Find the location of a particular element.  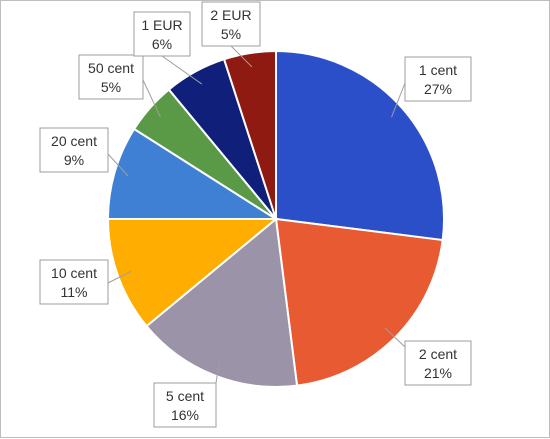

callout-50-cent: 50 cent 5% is located at coordinates (111, 77).